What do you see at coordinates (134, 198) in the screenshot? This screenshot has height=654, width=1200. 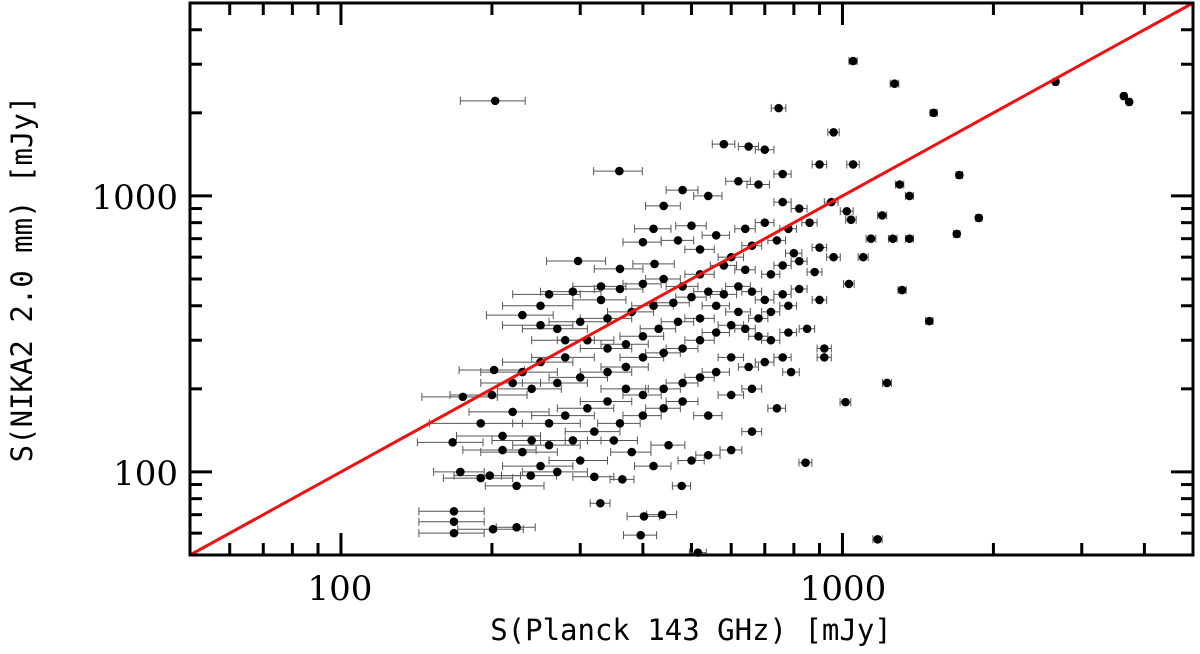 I see `y-tick-label-1000: 1000` at bounding box center [134, 198].